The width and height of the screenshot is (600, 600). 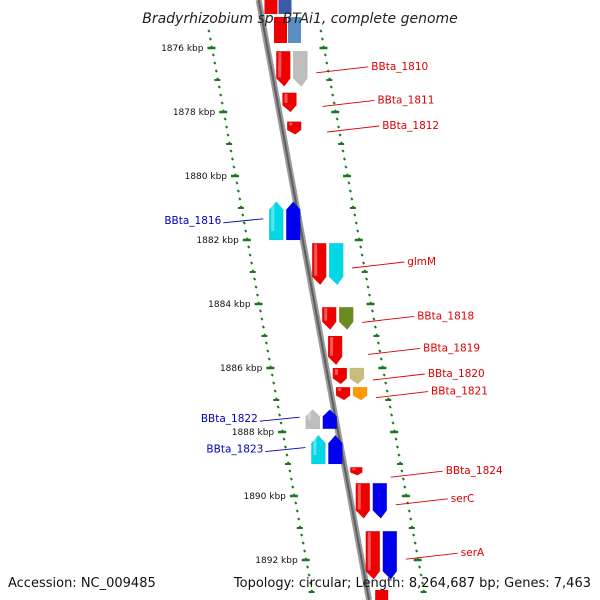 I want to click on gene-label: serA, so click(x=473, y=553).